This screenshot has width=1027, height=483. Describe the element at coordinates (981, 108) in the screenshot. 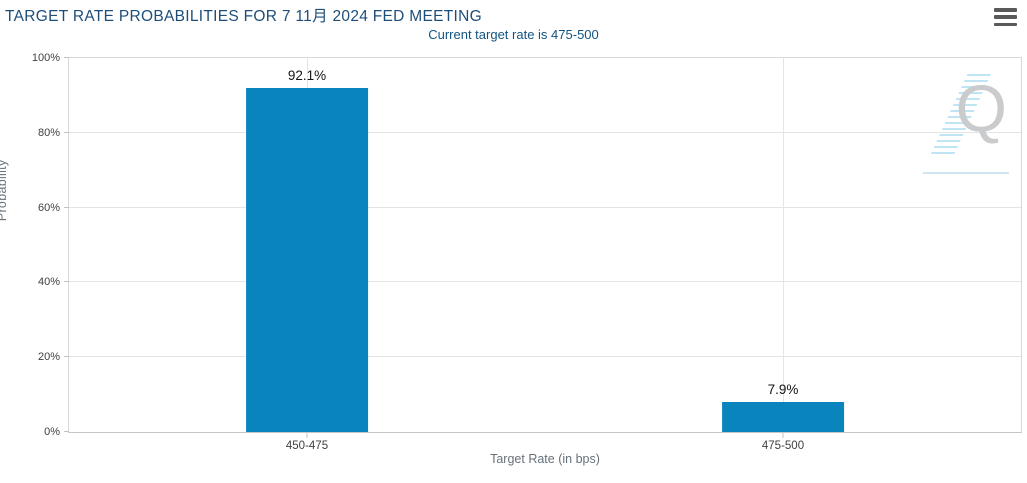

I see `watermark-q-letter: Q` at that location.